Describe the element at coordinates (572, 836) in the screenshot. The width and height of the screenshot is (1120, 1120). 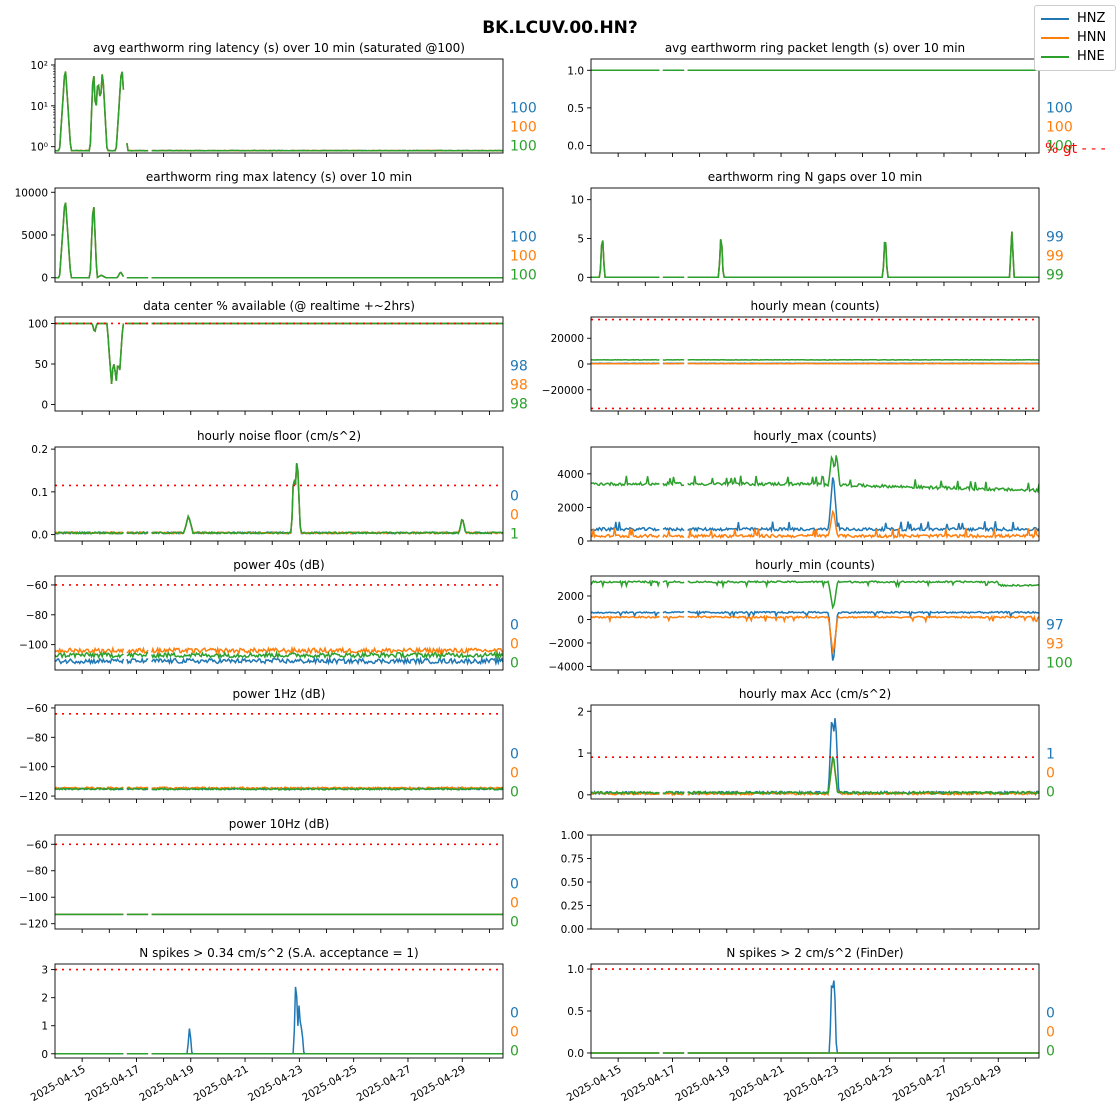
I see `y-tick-label-p14: 1.00` at that location.